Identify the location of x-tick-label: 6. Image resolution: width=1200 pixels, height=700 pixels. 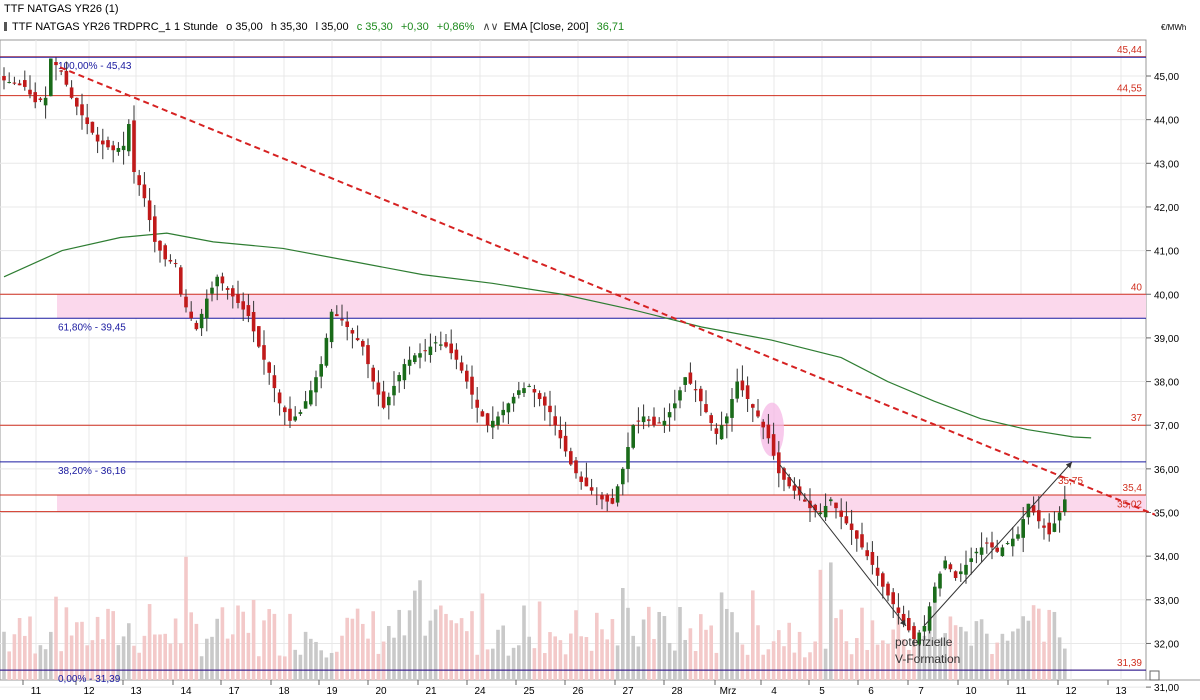
(871, 691).